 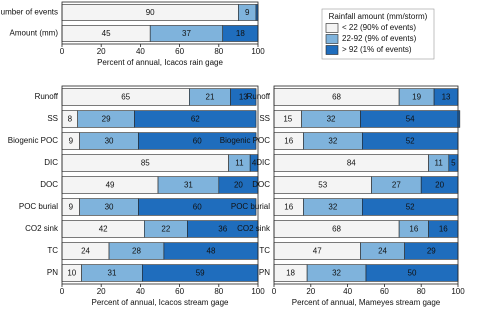 What do you see at coordinates (145, 163) in the screenshot?
I see `data-label: 85` at bounding box center [145, 163].